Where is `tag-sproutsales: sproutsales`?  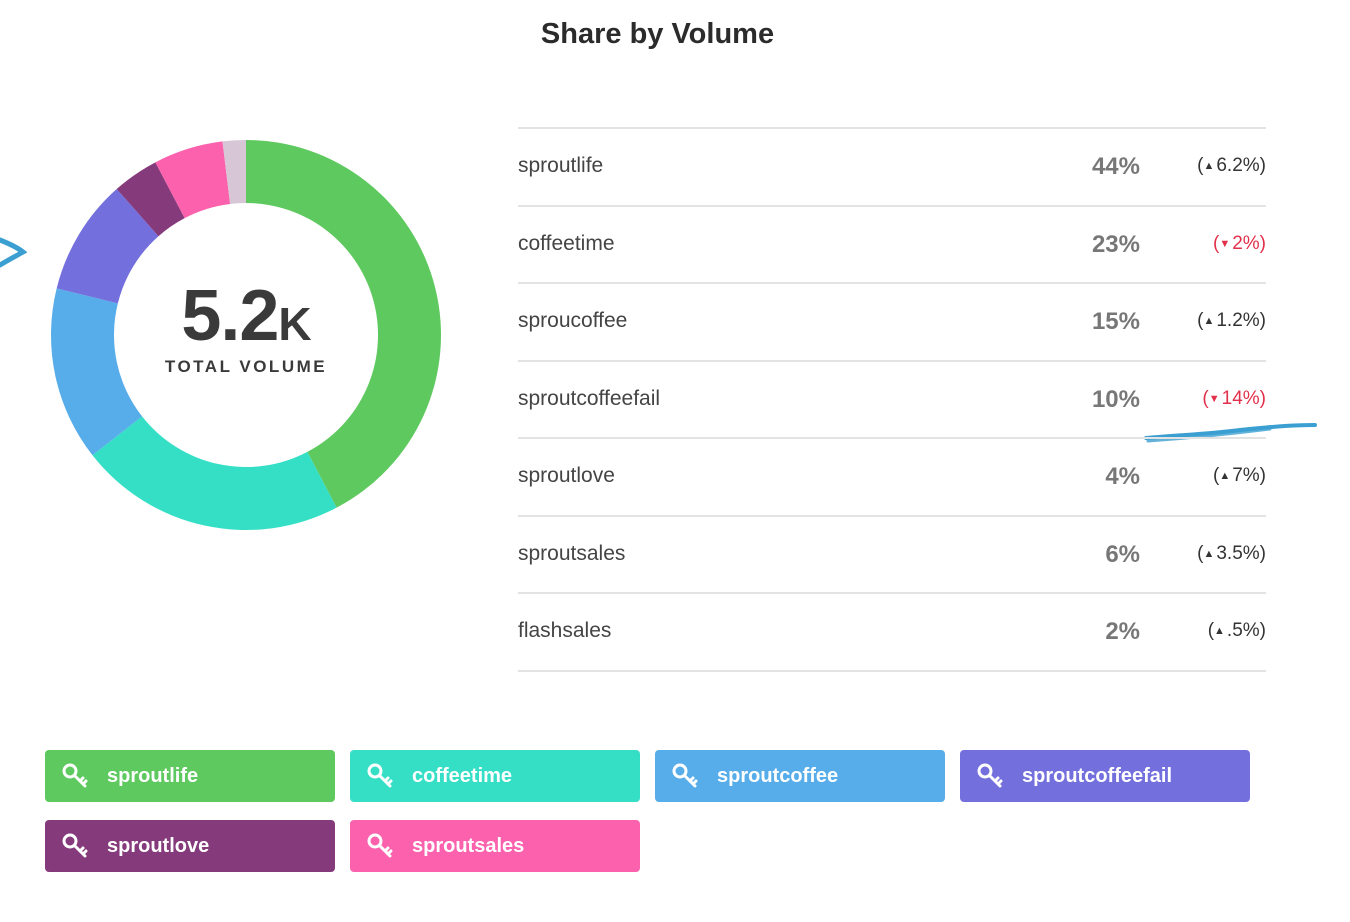 tag-sproutsales: sproutsales is located at coordinates (495, 846).